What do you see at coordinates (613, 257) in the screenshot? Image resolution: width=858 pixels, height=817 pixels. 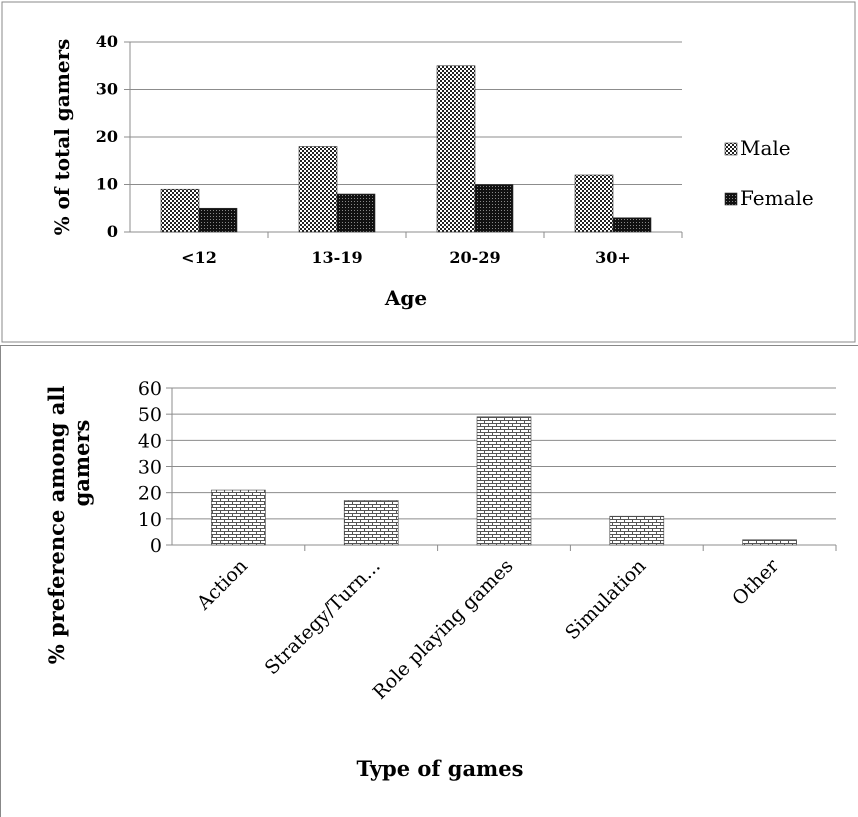 I see `x-tick-label: 30+` at bounding box center [613, 257].